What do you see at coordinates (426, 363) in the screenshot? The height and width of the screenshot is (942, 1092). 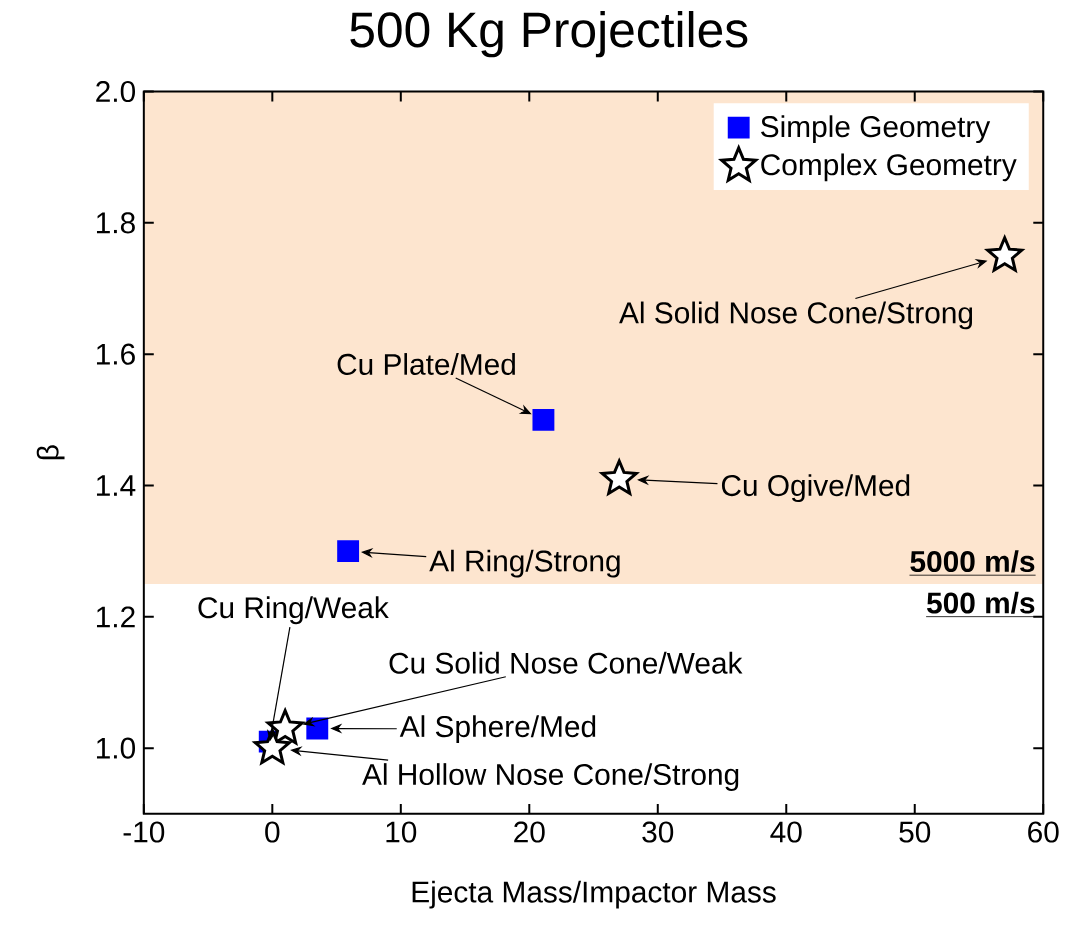 I see `annotation: Cu Plate/Med` at bounding box center [426, 363].